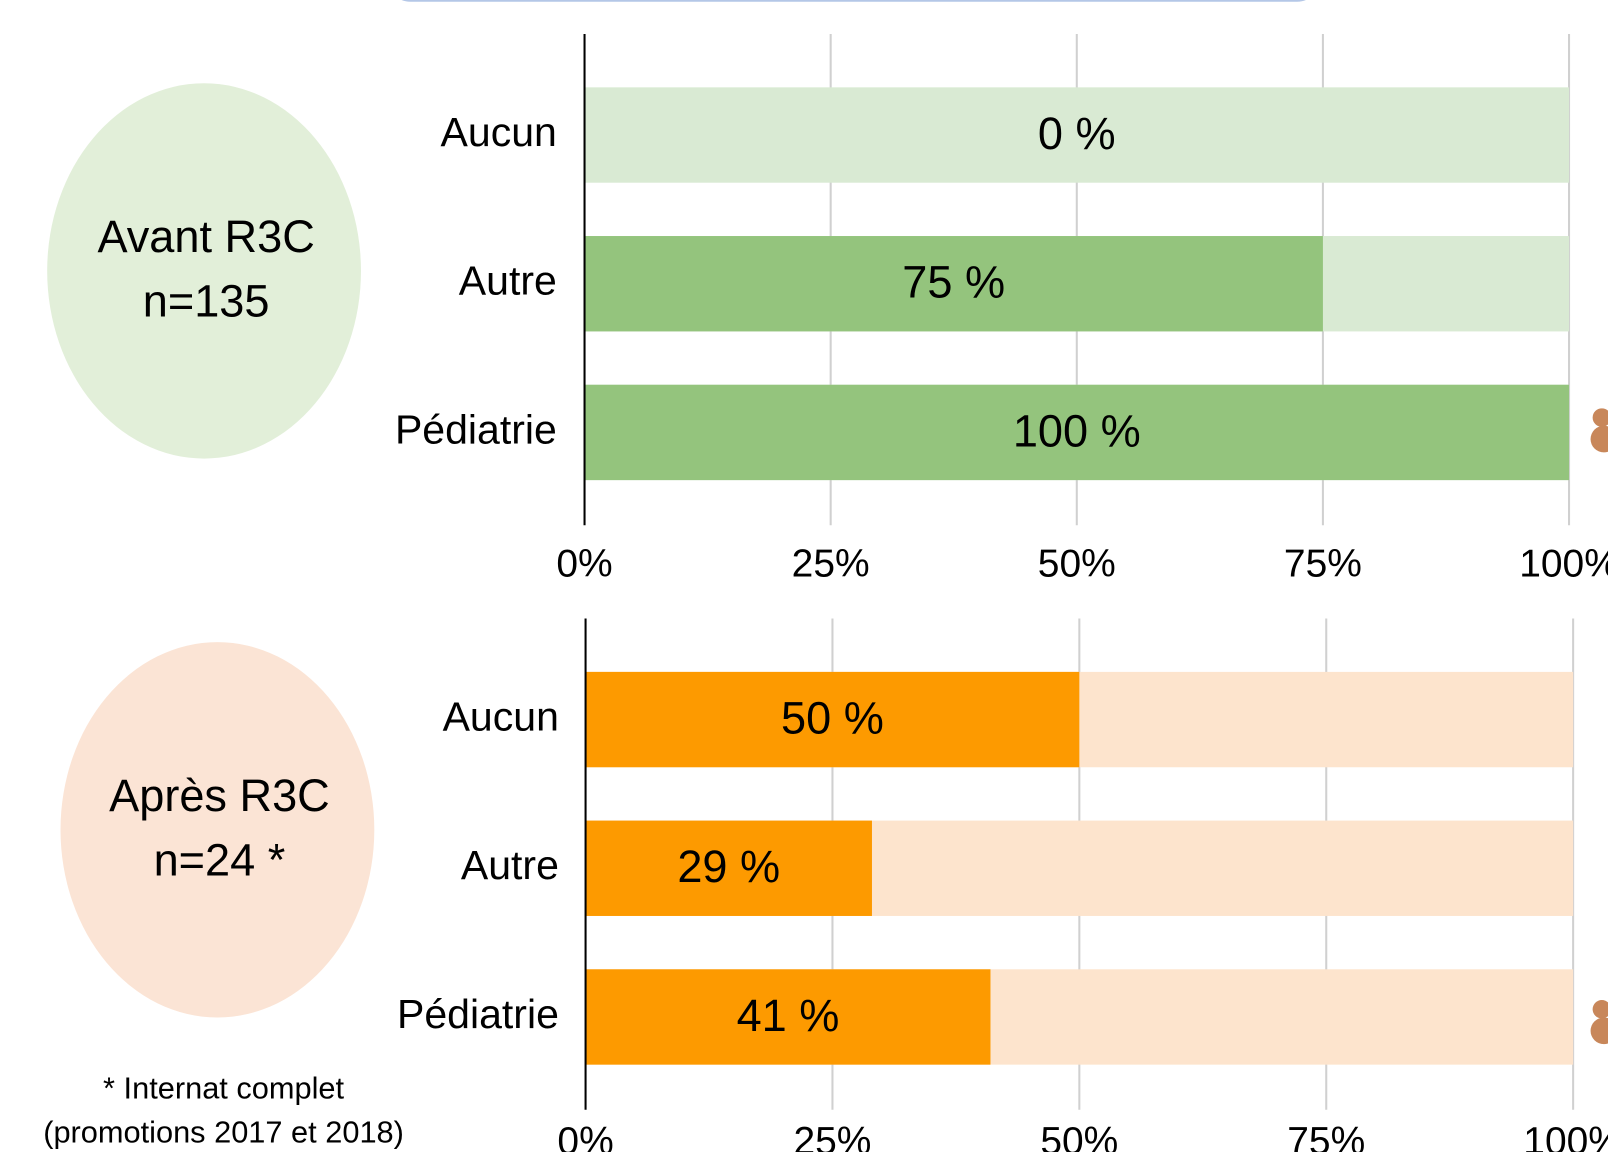  I want to click on value-label: 50 %, so click(832, 718).